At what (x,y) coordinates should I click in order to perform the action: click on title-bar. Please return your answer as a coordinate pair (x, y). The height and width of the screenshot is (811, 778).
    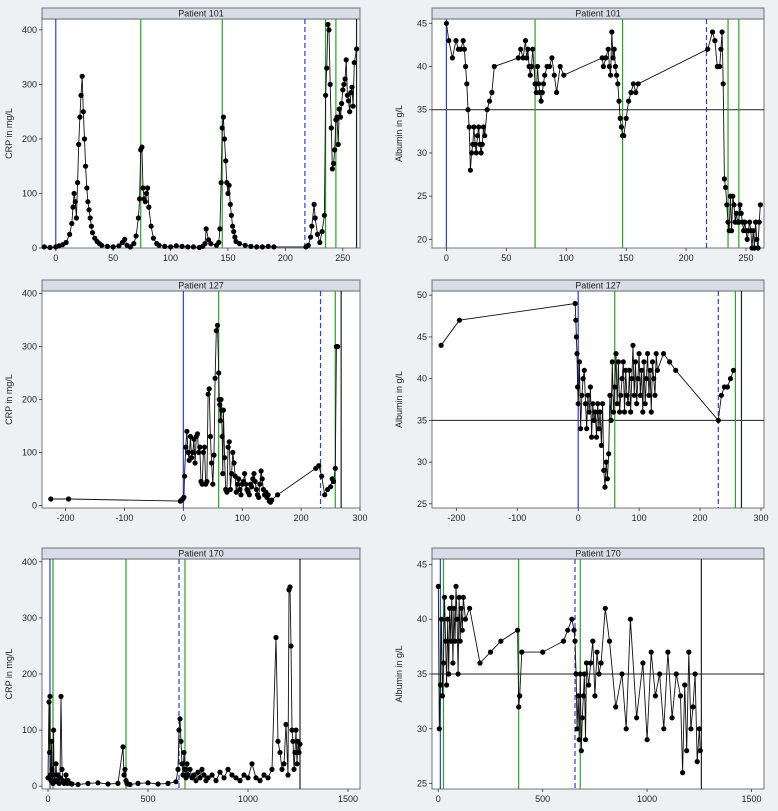
    Looking at the image, I should click on (201, 553).